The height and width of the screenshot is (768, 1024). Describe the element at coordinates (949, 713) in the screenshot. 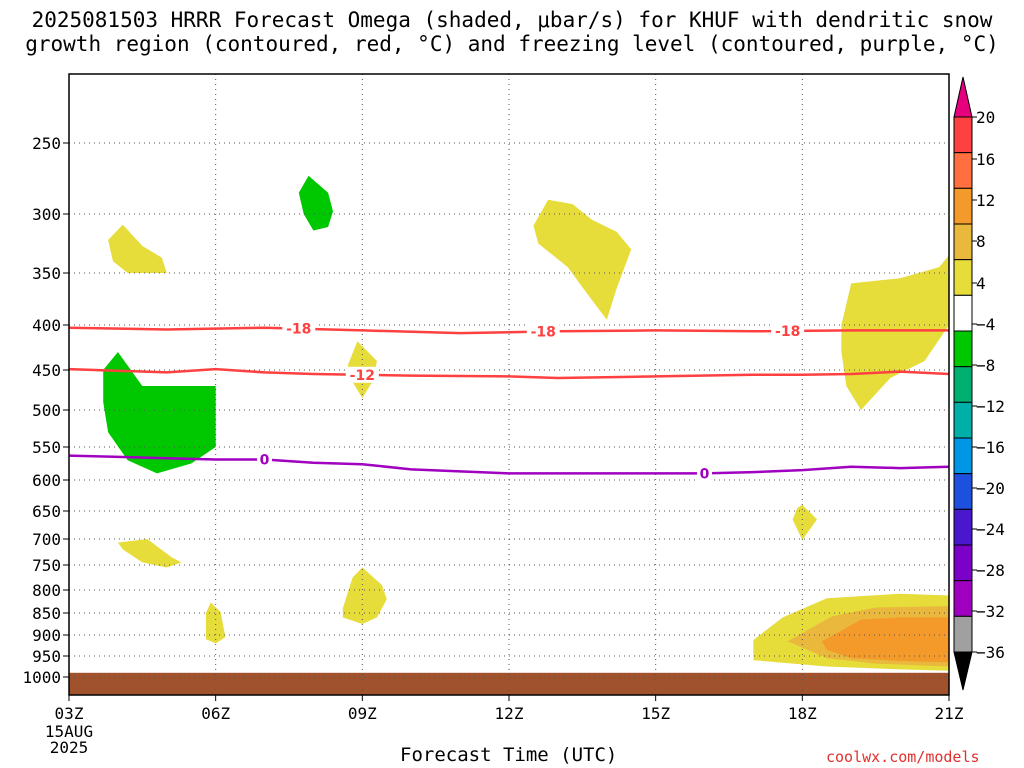

I see `x-tick-label-21Z: 21Z` at that location.